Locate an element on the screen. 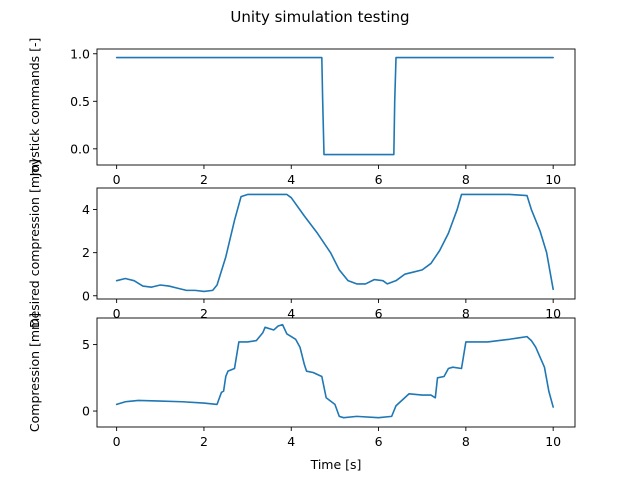 The image size is (640, 480). y-tick-label: 0.5 is located at coordinates (80, 101).